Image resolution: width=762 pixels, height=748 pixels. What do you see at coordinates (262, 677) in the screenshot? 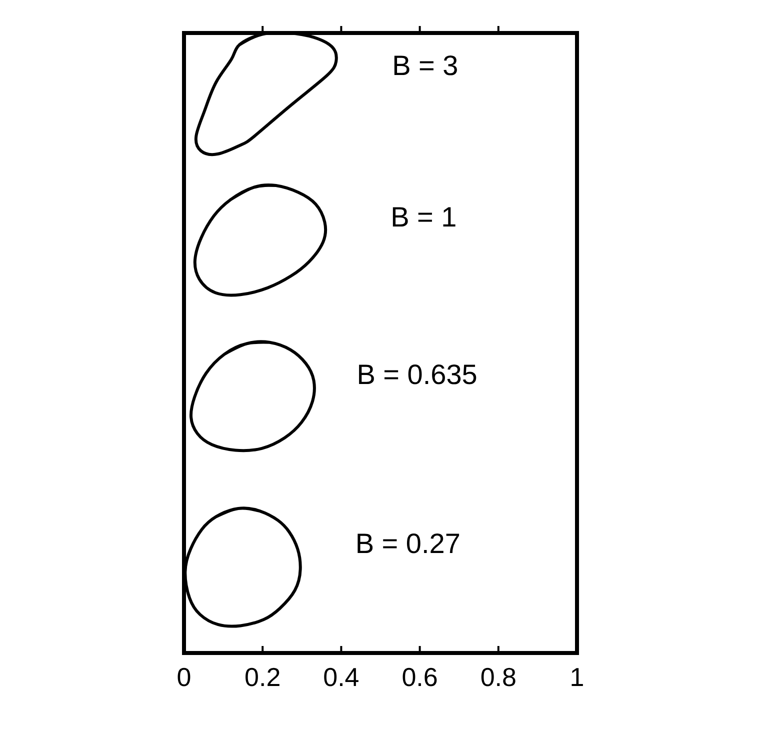
I see `x-tick-label: 0.2` at bounding box center [262, 677].